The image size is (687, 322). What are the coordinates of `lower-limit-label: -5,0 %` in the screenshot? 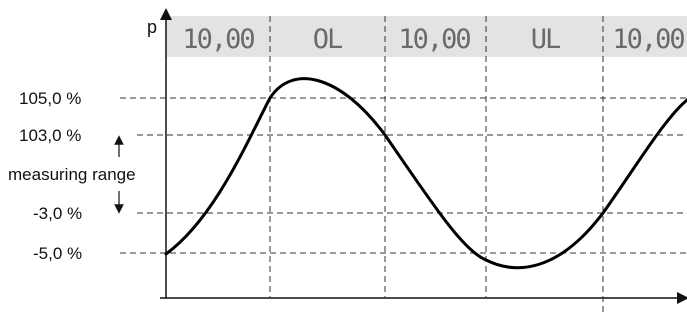 It's located at (57, 253).